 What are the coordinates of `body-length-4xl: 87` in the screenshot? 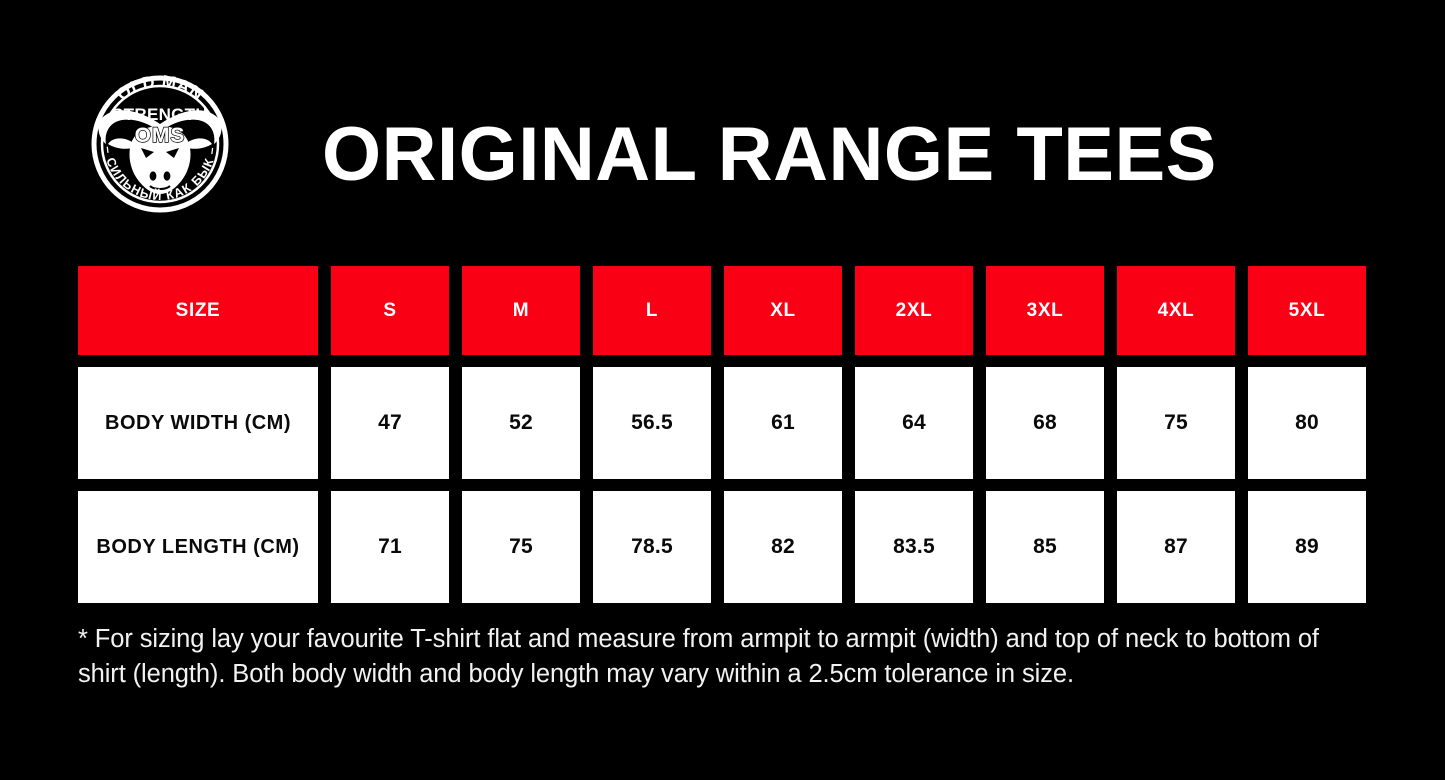 It's located at (1176, 547).